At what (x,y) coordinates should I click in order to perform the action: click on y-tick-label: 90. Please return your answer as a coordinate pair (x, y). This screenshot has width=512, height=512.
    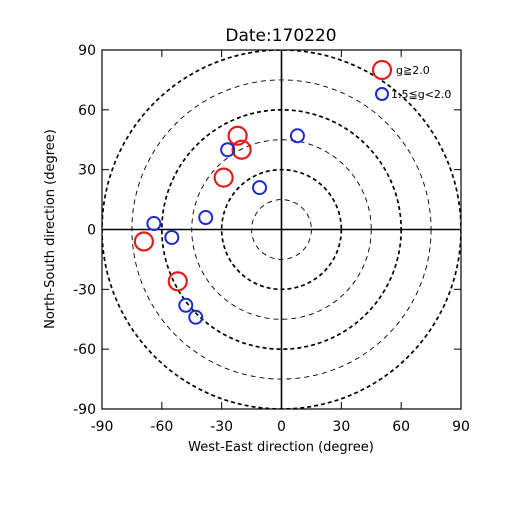
    Looking at the image, I should click on (87, 51).